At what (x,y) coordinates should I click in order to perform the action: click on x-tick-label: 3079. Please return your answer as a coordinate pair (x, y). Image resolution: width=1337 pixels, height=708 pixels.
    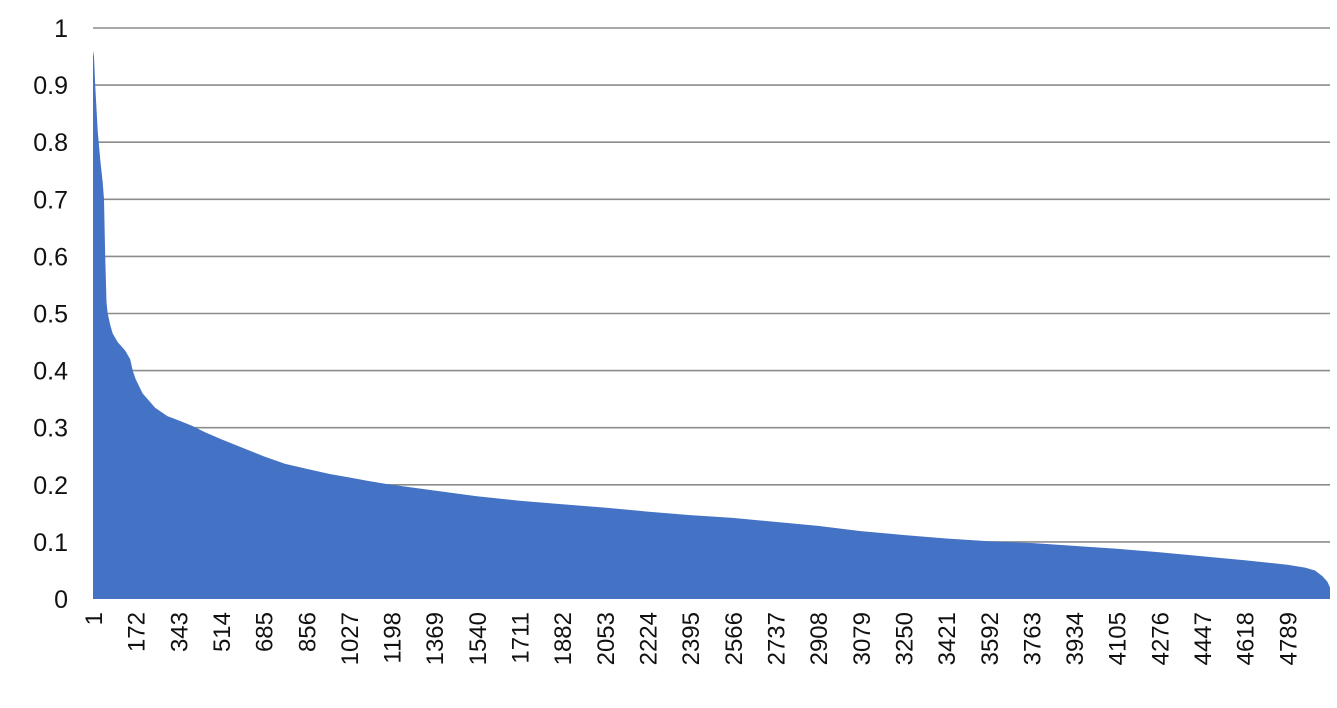
    Looking at the image, I should click on (862, 638).